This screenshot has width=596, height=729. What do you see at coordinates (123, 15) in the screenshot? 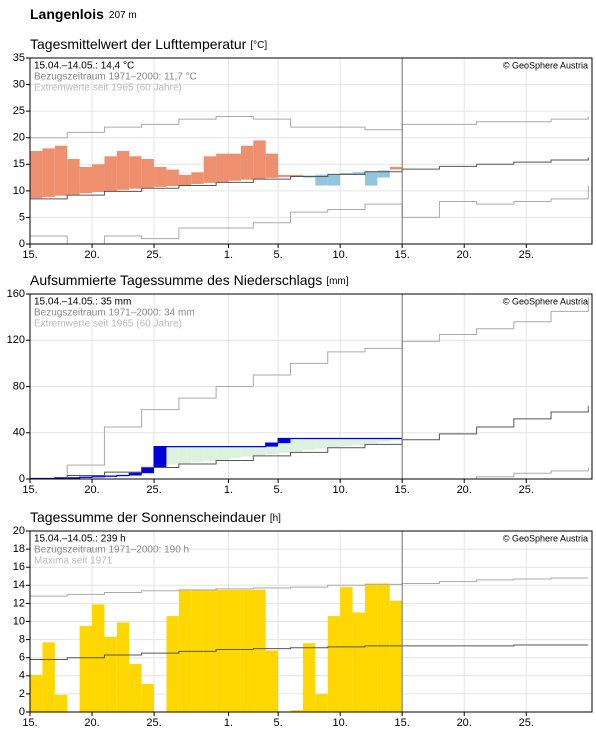
I see `altitude: 207 m` at bounding box center [123, 15].